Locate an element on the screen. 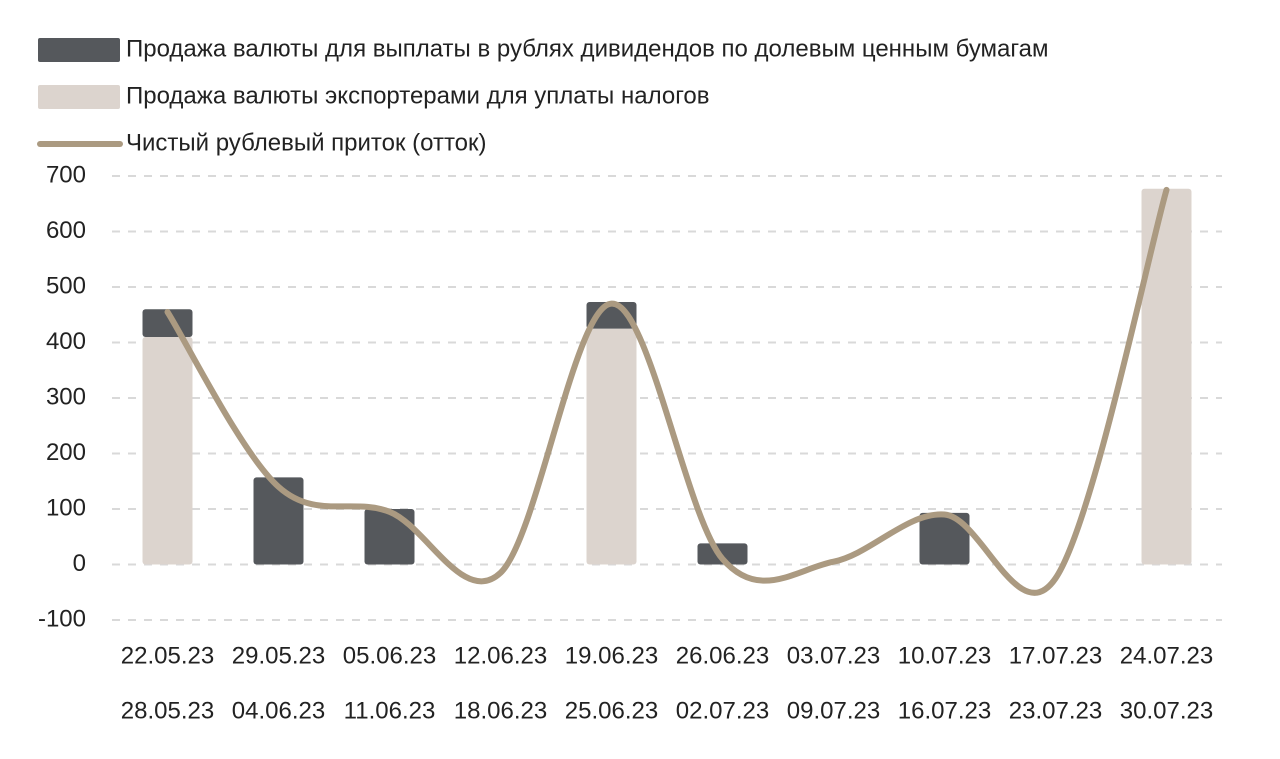  x-tick-label: 17.07.23 is located at coordinates (1055, 655).